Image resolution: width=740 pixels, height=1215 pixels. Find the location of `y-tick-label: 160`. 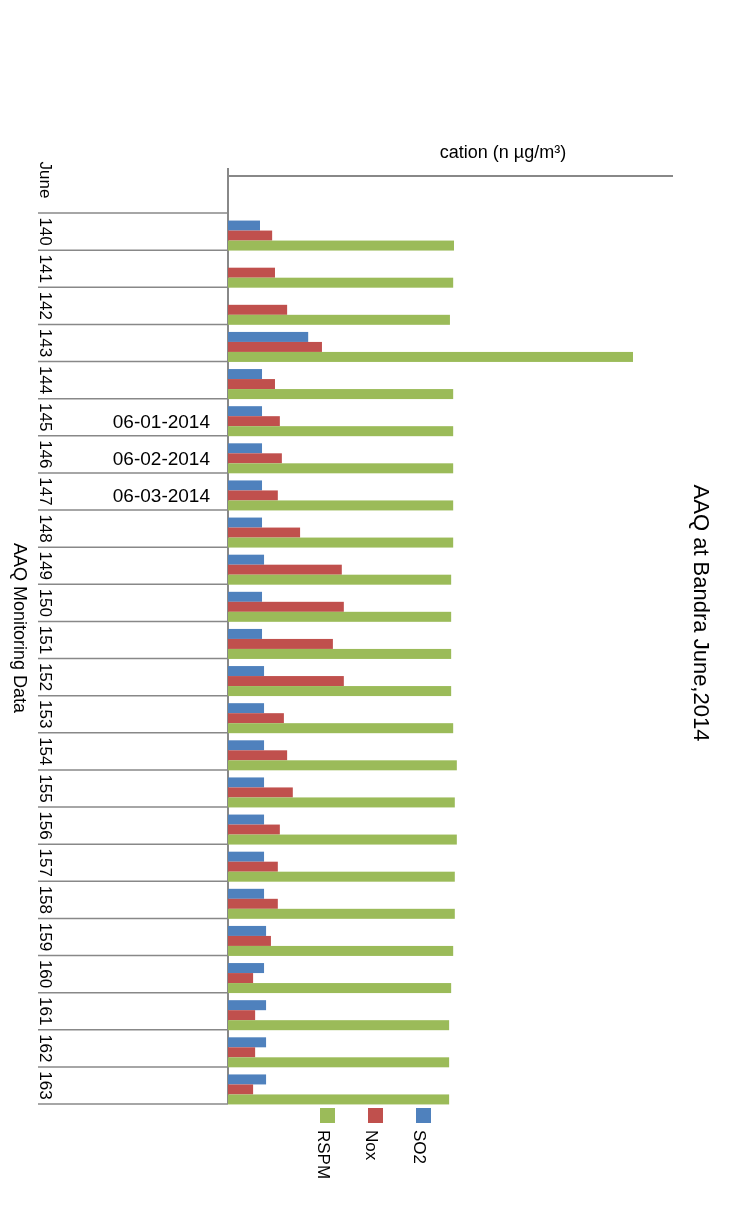

y-tick-label: 160 is located at coordinates (45, 974).